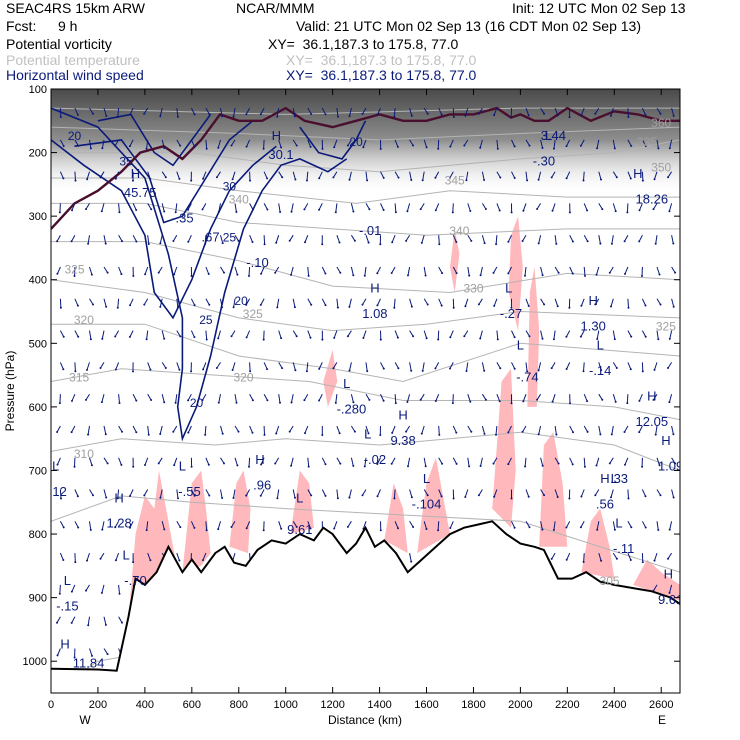  I want to click on theta-contour, so click(365, 451).